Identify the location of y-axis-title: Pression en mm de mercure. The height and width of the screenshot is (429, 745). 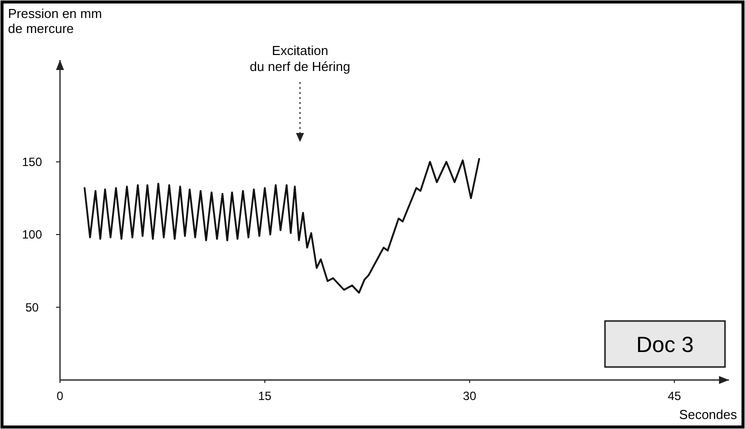
(55, 21).